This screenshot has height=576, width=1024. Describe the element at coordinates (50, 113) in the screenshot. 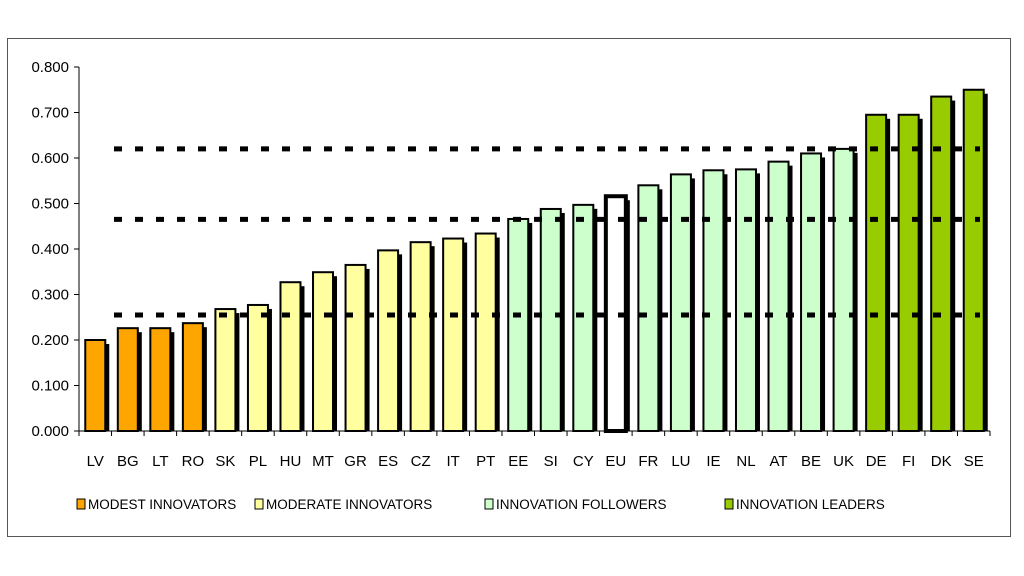

I see `y-tick-label: 0.700` at that location.